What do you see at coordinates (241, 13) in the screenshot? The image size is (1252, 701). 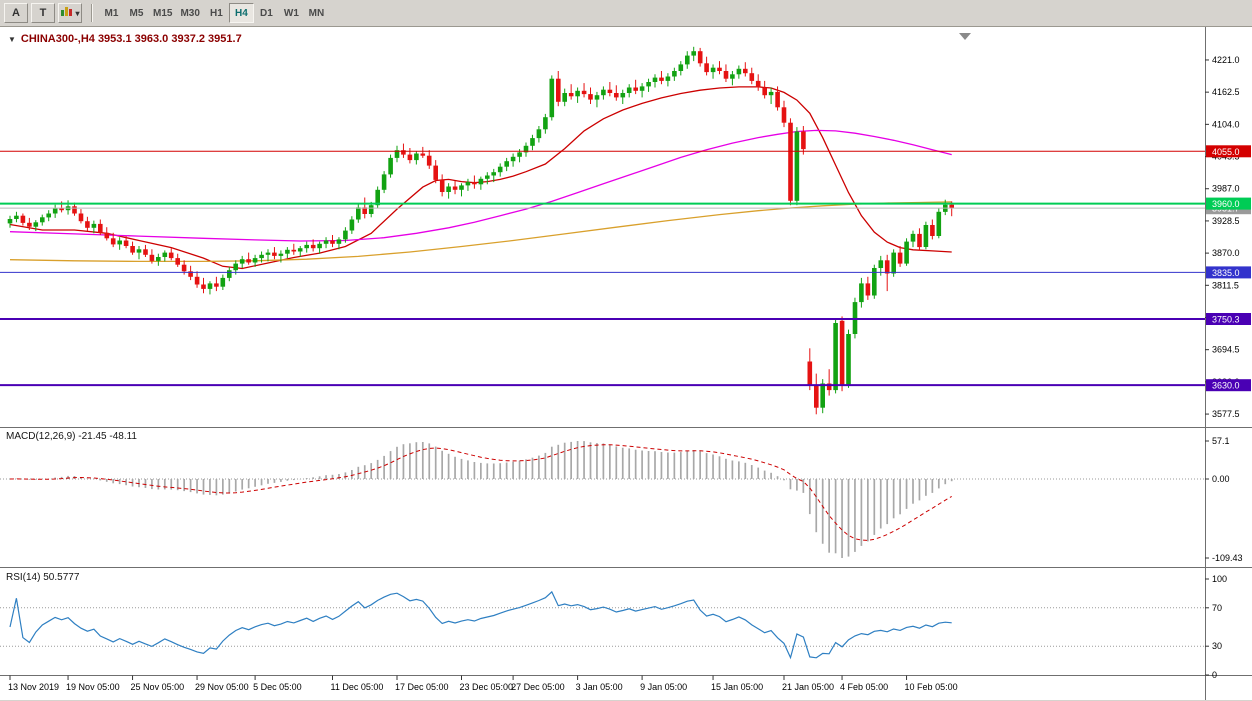 I see `timeframe-button-h4: H4` at bounding box center [241, 13].